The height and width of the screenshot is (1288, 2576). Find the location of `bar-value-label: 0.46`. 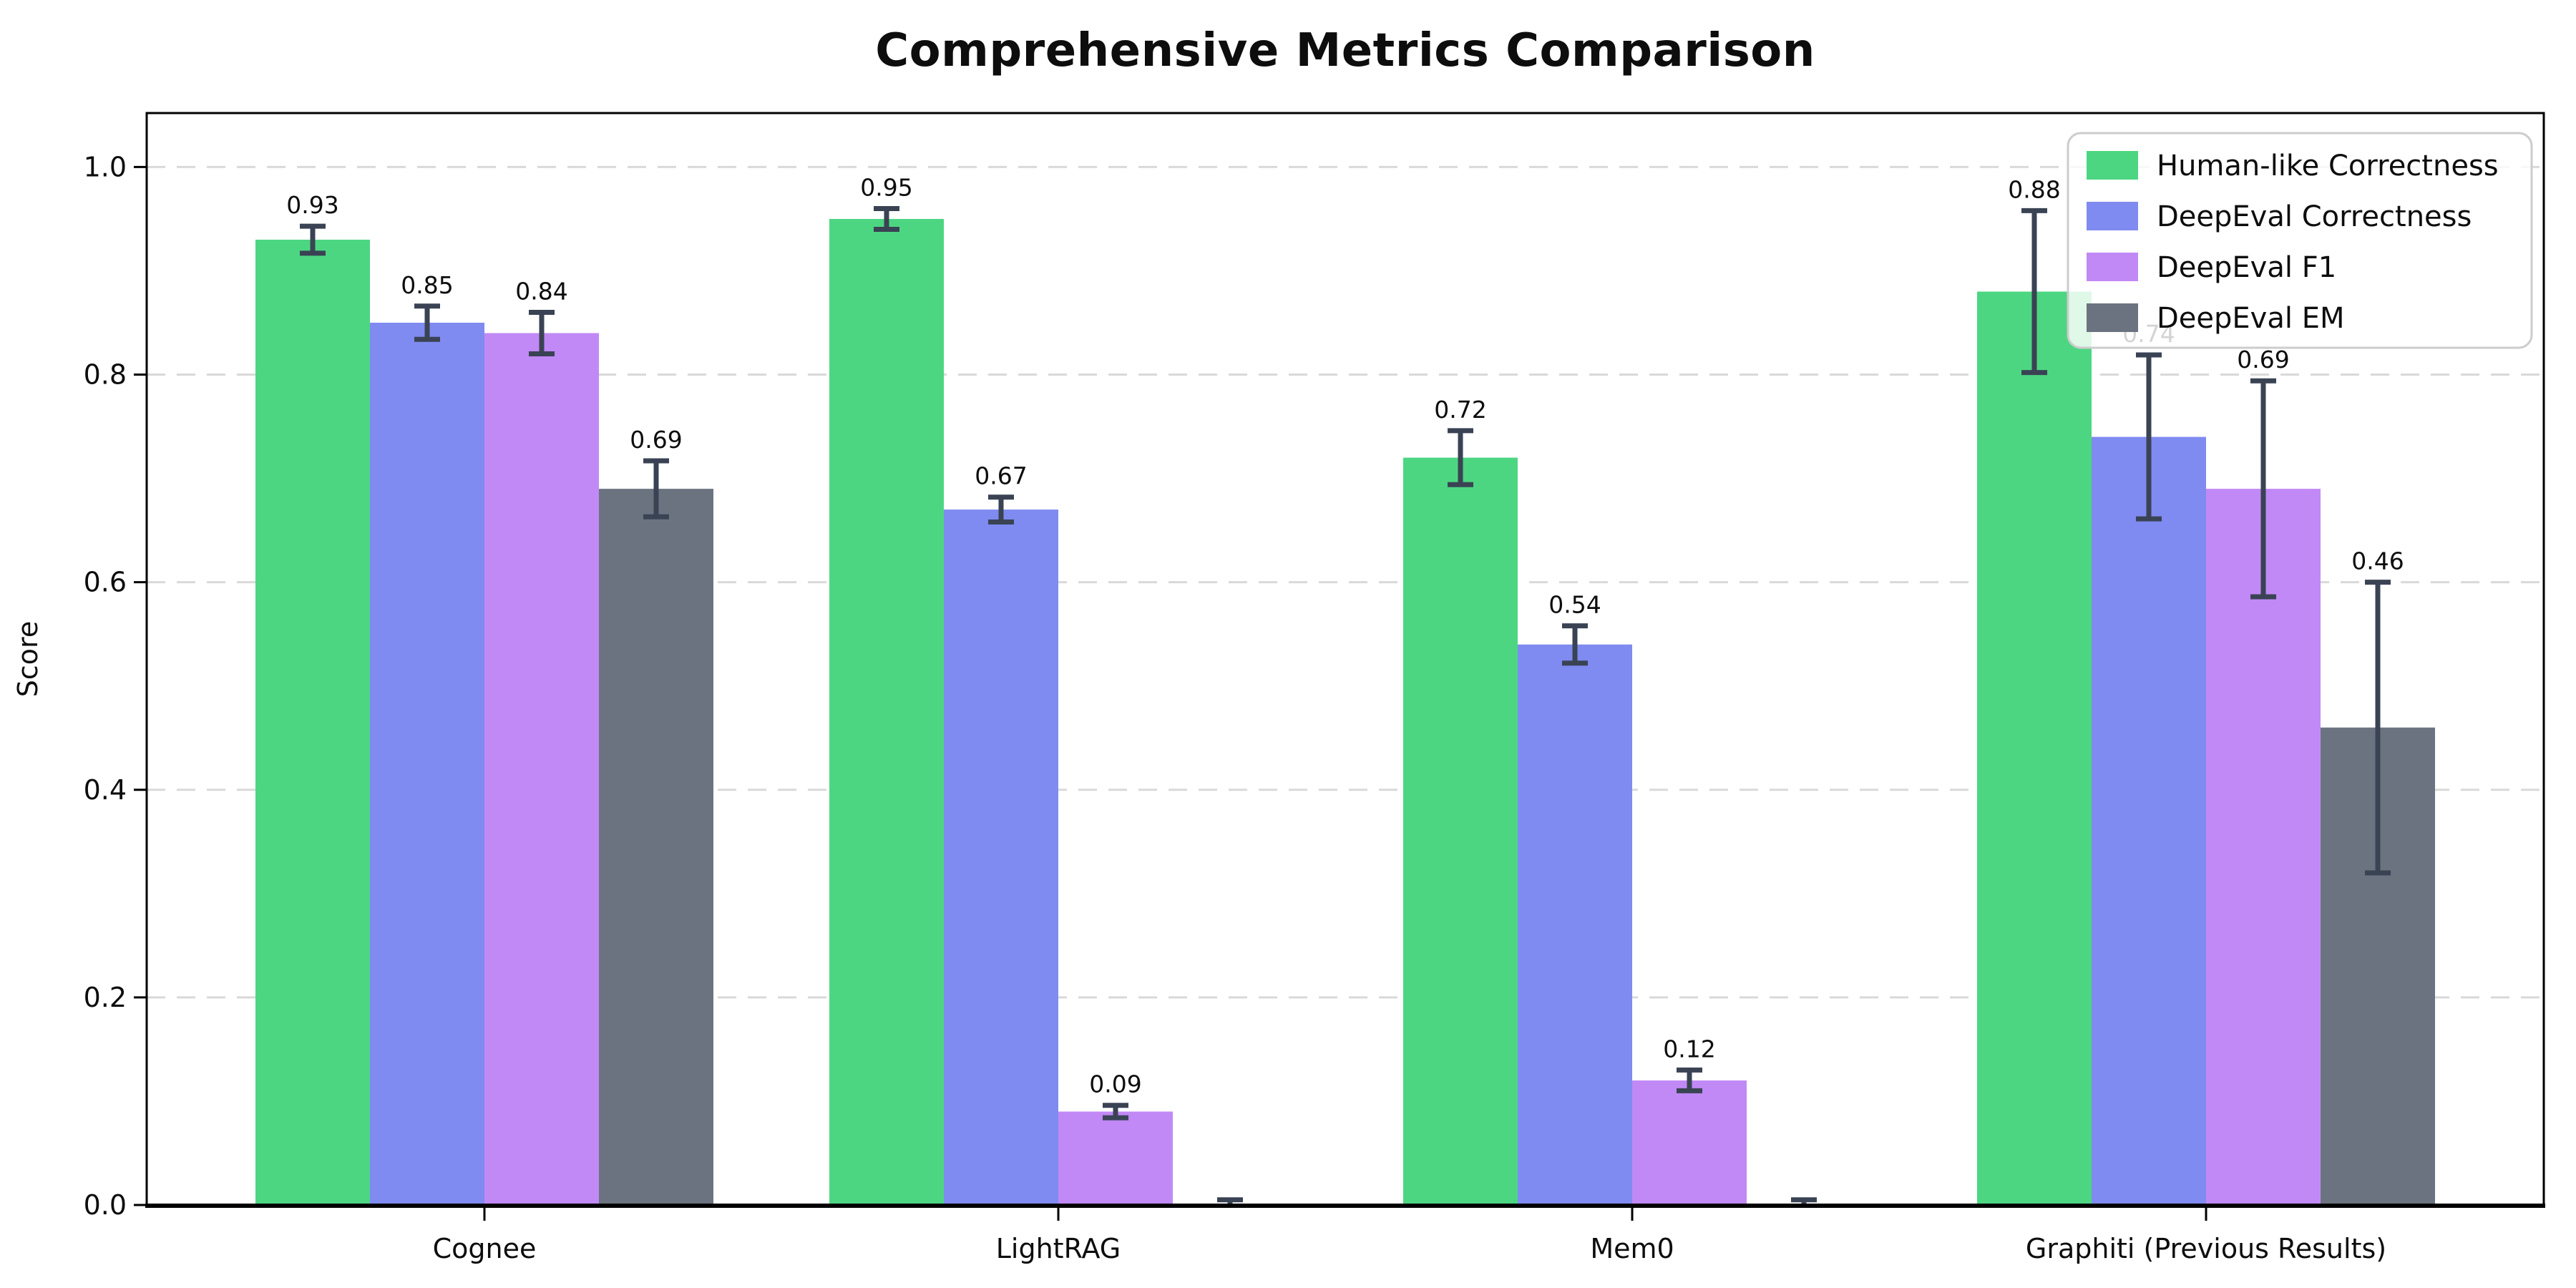

bar-value-label: 0.46 is located at coordinates (2377, 561).